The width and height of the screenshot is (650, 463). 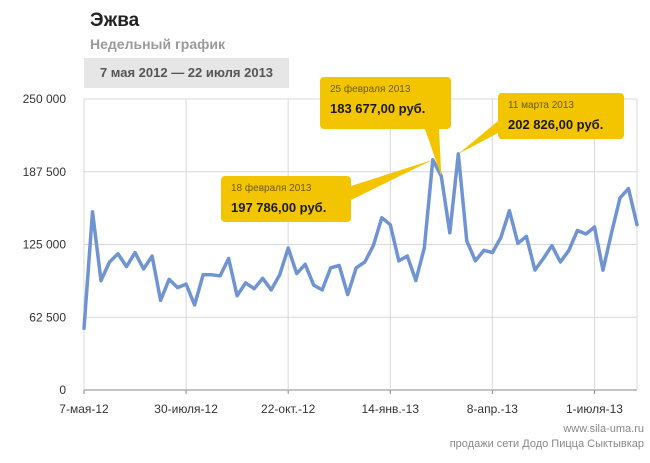 I want to click on x-tick-label: 8-апр.-13, so click(x=493, y=409).